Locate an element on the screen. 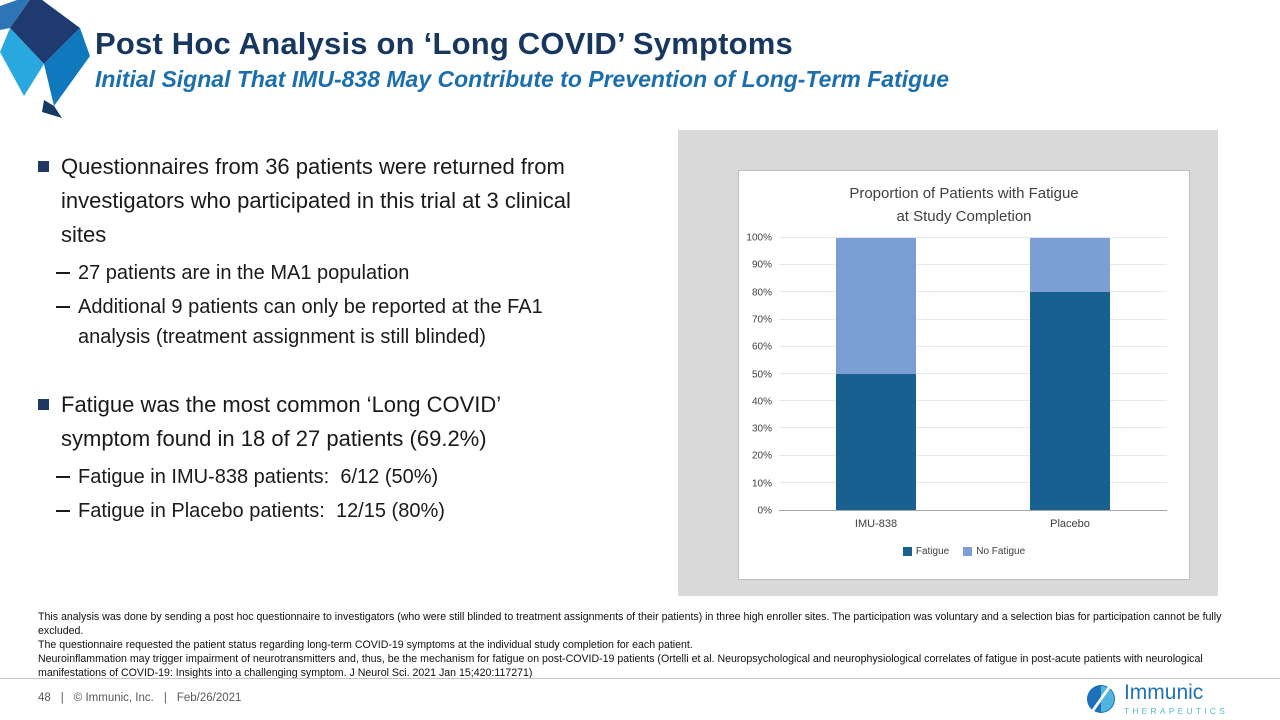  sub-bullet-item: 27 patients are in the MA1 population is located at coordinates (357, 273).